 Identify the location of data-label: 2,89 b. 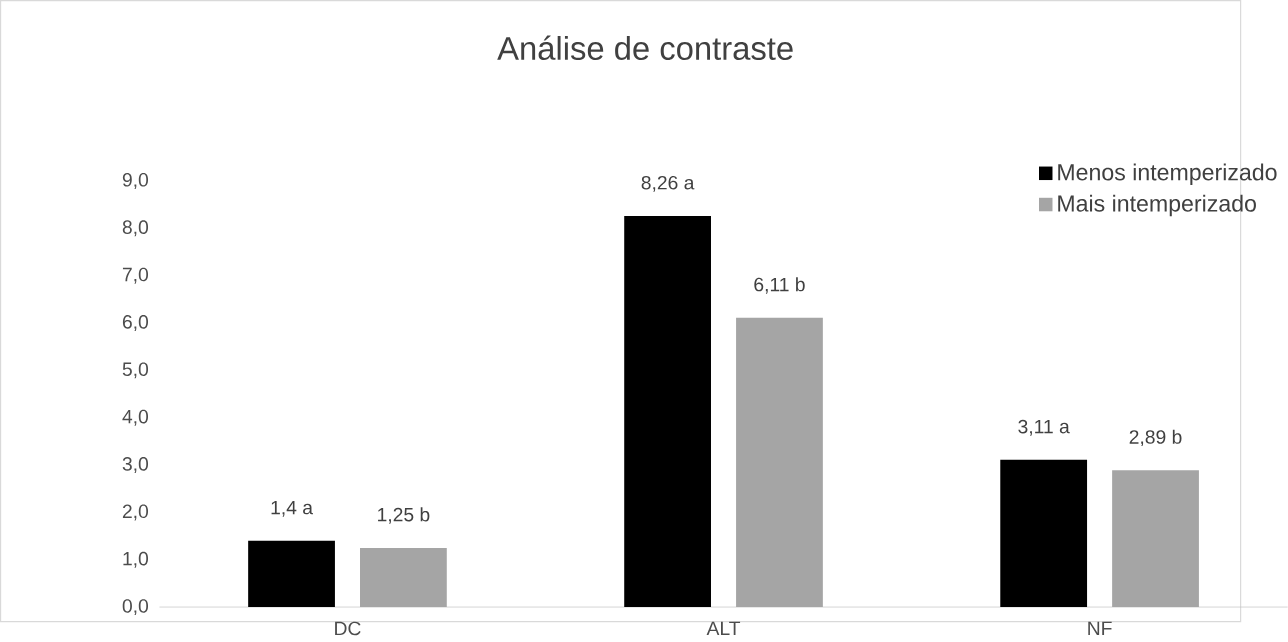
(1155, 438).